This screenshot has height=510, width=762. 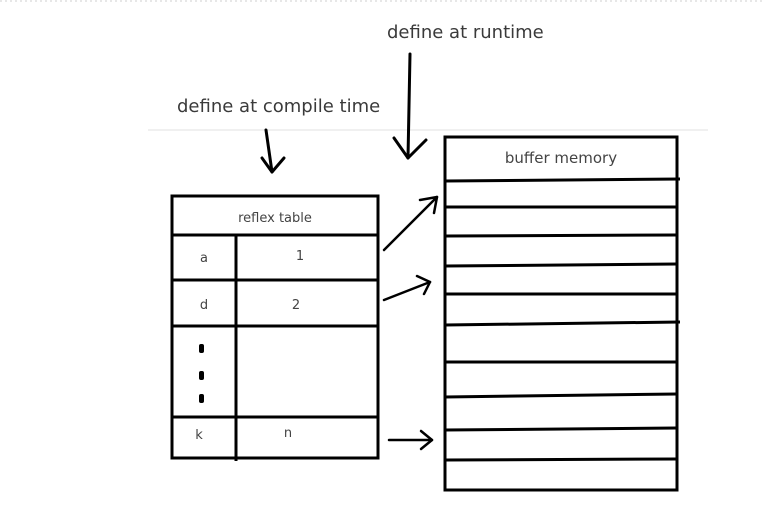 What do you see at coordinates (275, 218) in the screenshot?
I see `reflex-table-title: reflex table` at bounding box center [275, 218].